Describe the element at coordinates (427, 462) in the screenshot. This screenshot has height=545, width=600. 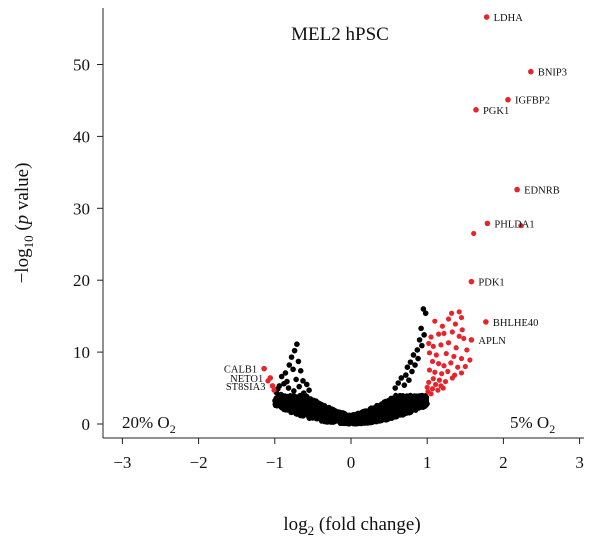
I see `x-tick-label: 1` at that location.